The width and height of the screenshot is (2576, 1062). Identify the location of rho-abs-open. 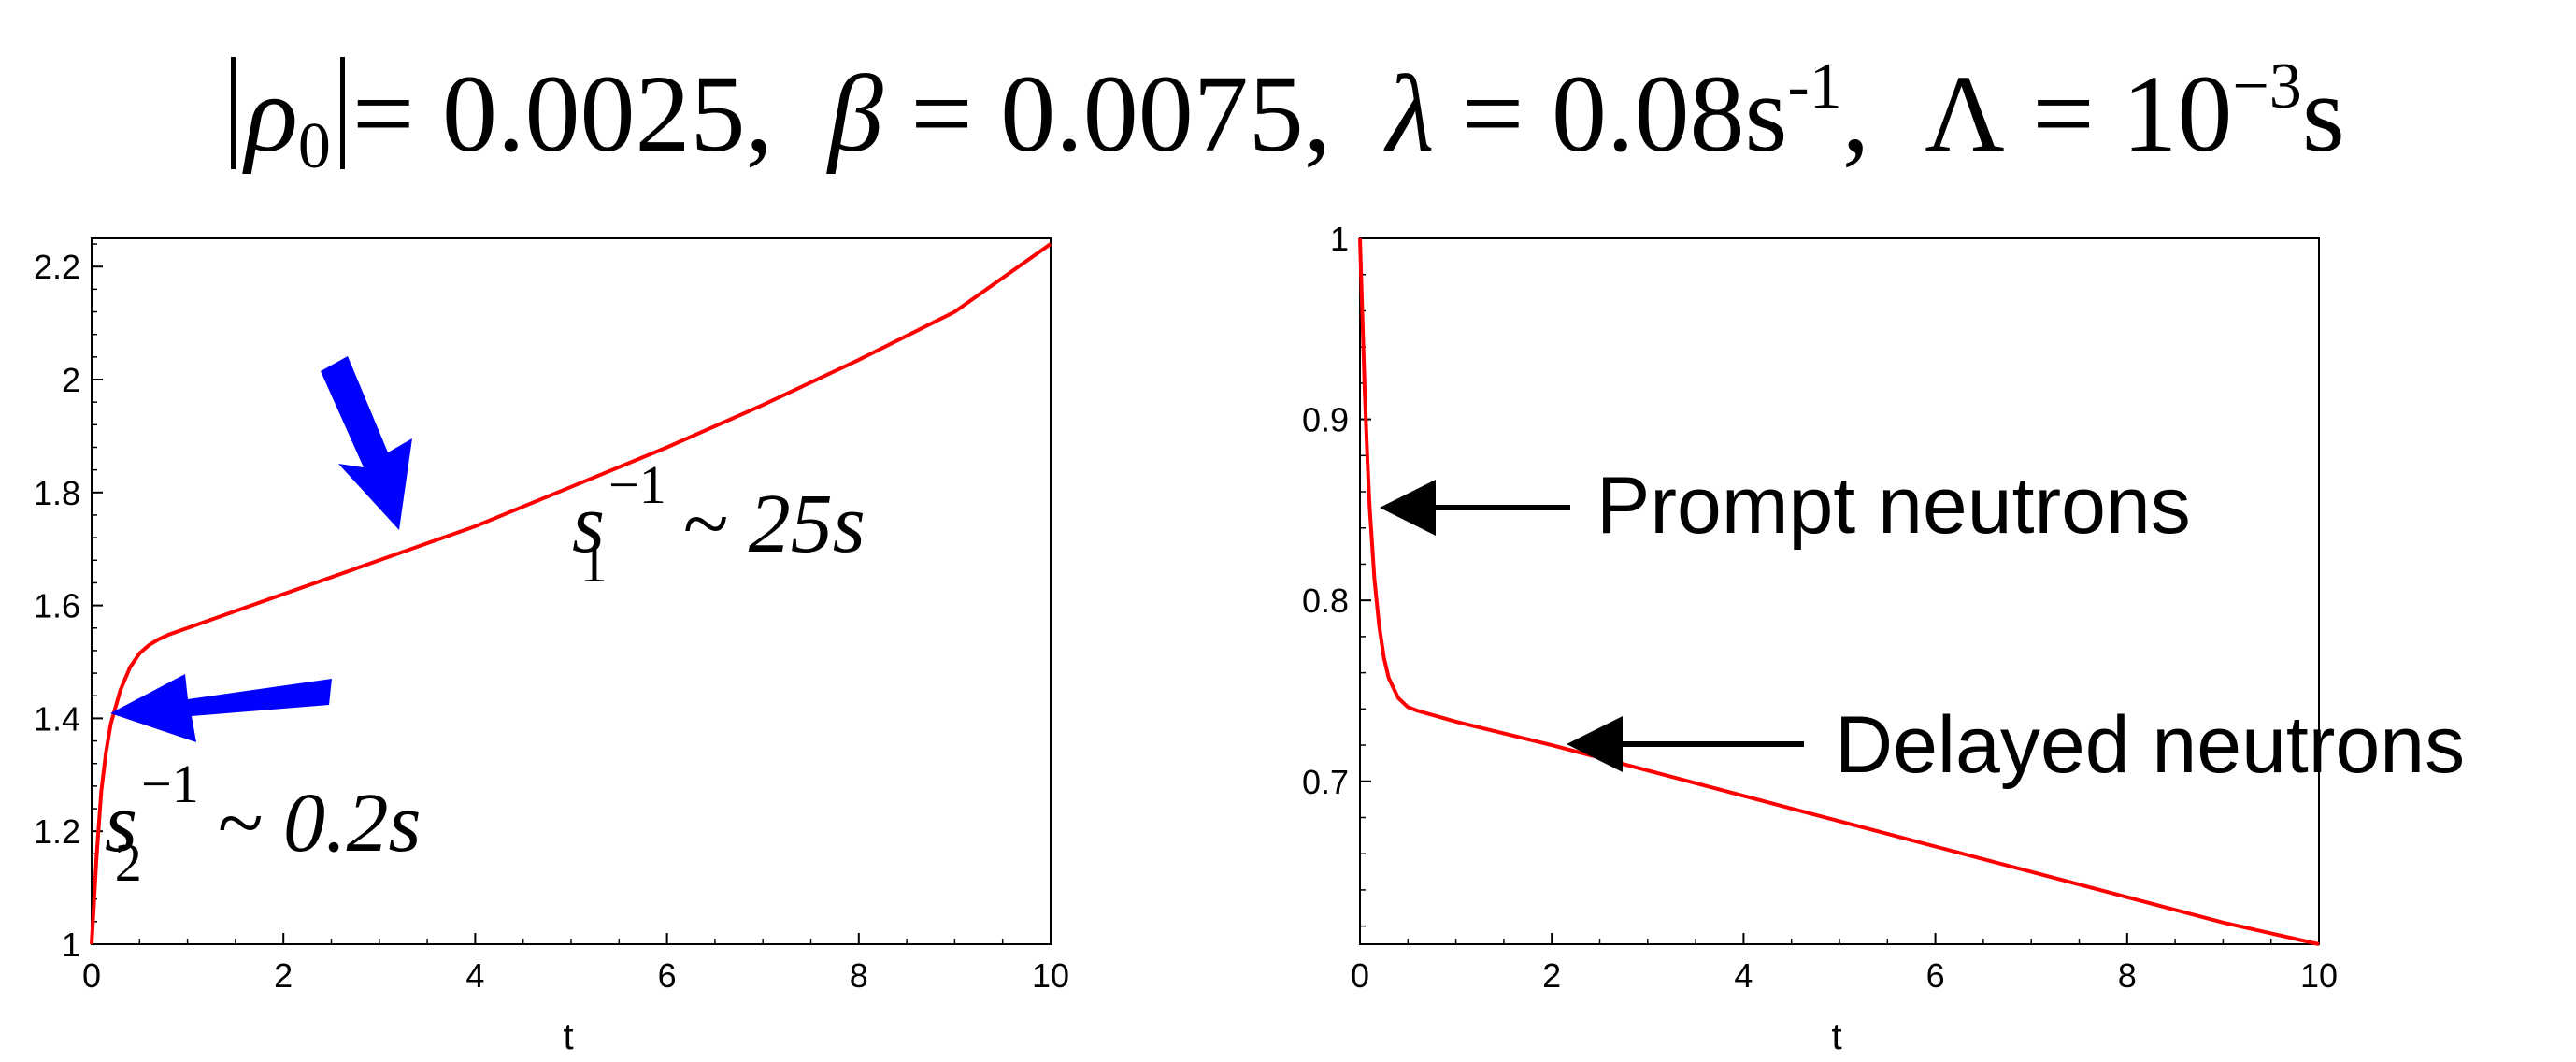
(233, 113).